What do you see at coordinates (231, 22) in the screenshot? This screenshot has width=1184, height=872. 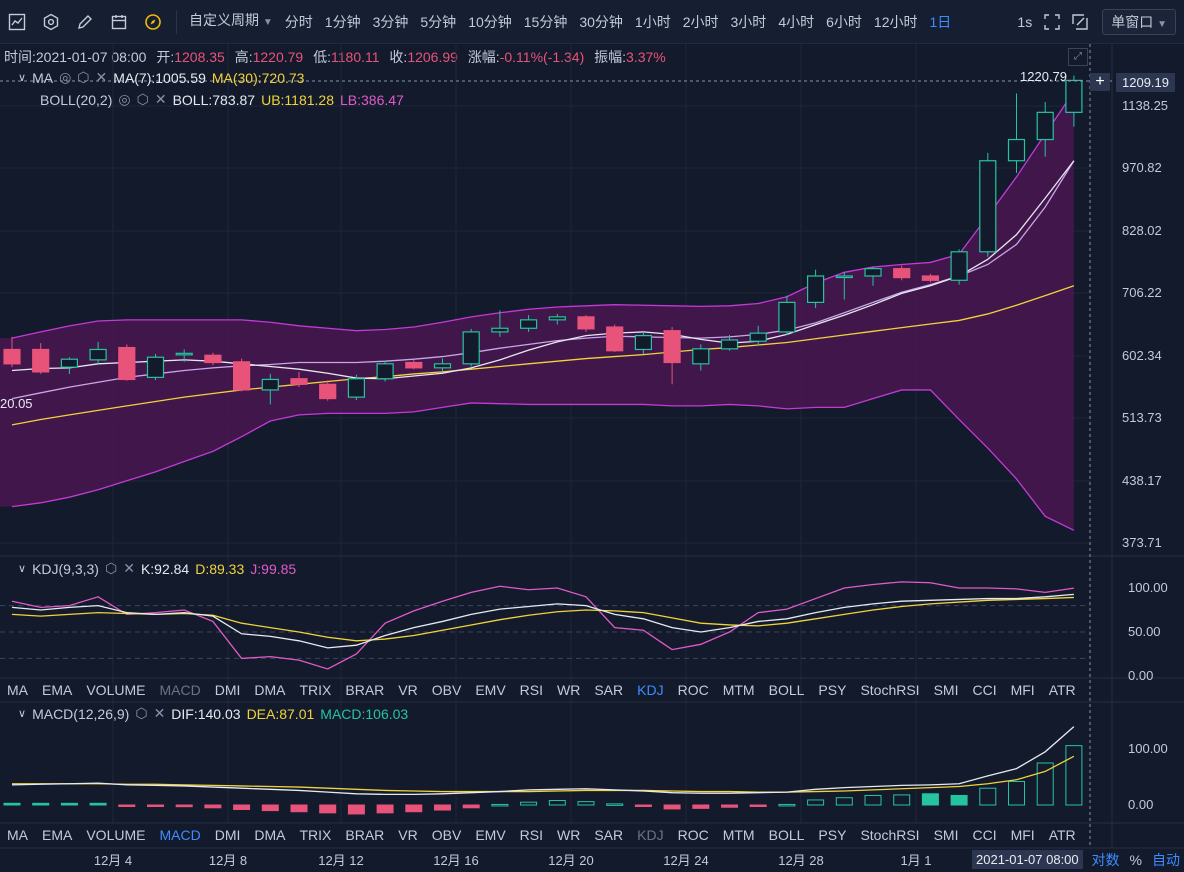 I see `custom-period-dropdown: 自定义周期 ▼` at bounding box center [231, 22].